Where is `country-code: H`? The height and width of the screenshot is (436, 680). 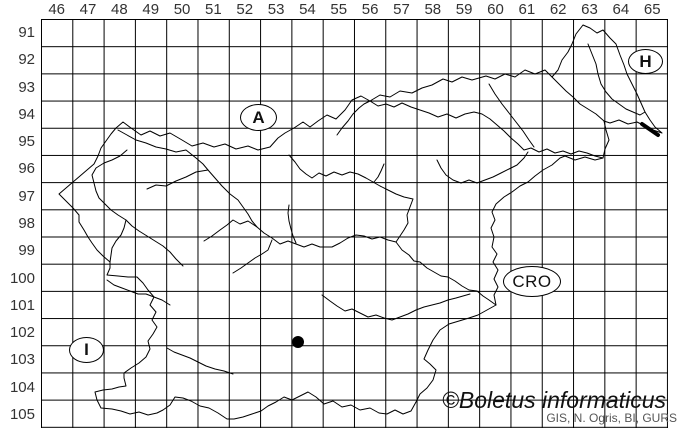 country-code: H is located at coordinates (645, 61).